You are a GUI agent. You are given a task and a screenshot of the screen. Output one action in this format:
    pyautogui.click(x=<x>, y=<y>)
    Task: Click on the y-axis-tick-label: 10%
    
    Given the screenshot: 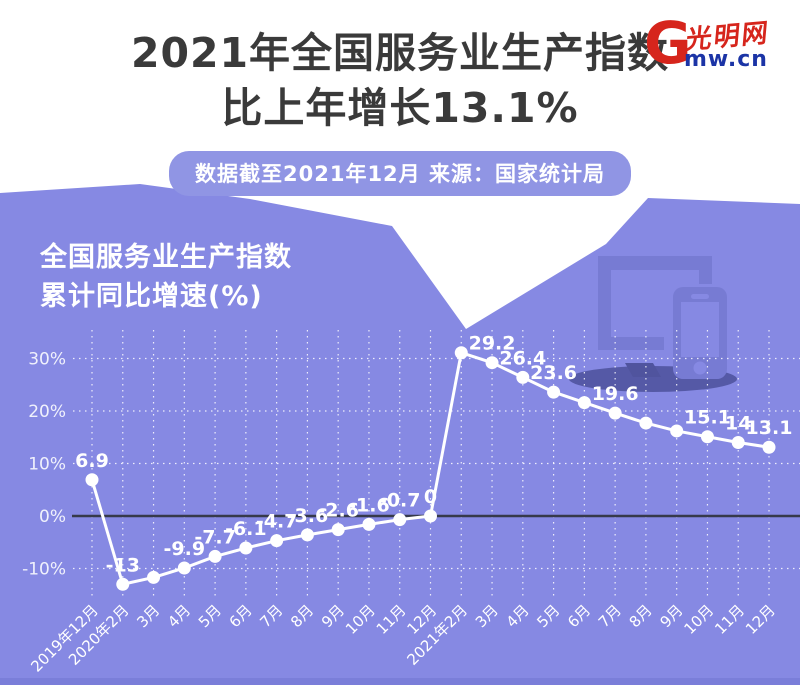 What is the action you would take?
    pyautogui.click(x=47, y=465)
    